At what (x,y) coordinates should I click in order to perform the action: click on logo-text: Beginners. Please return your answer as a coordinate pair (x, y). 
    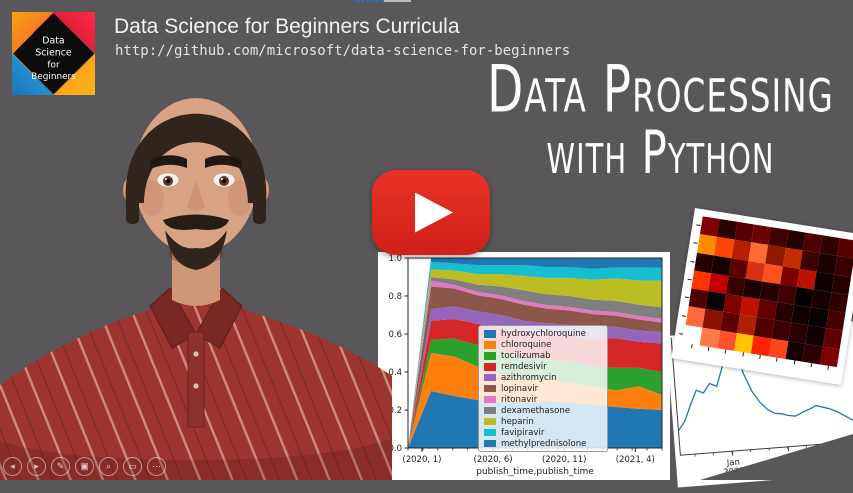
    Looking at the image, I should click on (53, 77).